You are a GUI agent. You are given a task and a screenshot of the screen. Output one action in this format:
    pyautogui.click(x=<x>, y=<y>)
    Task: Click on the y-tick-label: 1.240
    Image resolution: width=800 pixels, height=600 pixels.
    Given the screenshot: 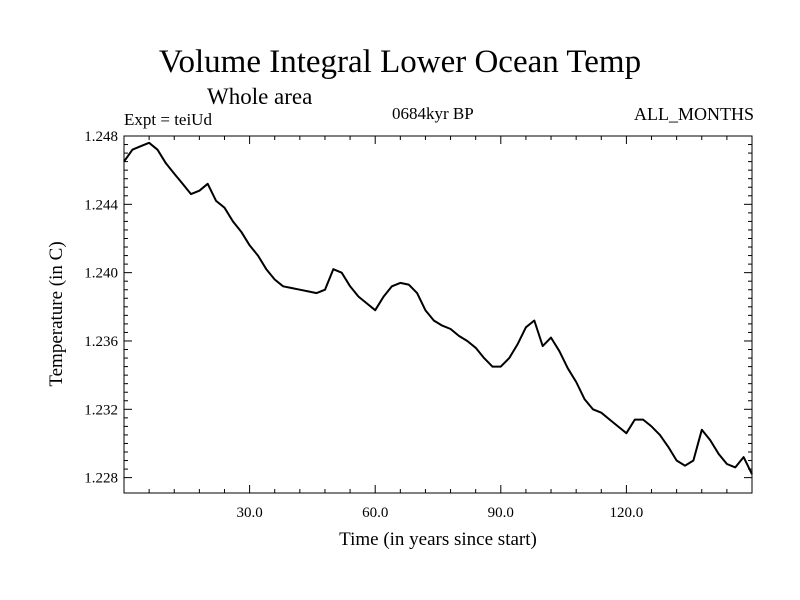 What is the action you would take?
    pyautogui.click(x=101, y=274)
    